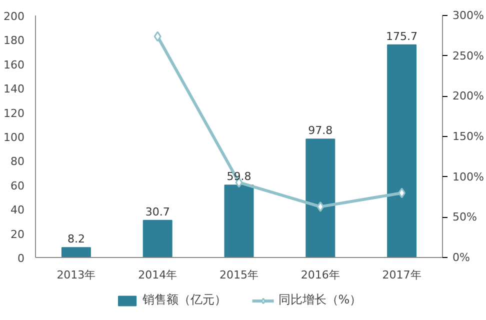  Describe the element at coordinates (76, 275) in the screenshot. I see `x-tick-label: 2013年` at that location.